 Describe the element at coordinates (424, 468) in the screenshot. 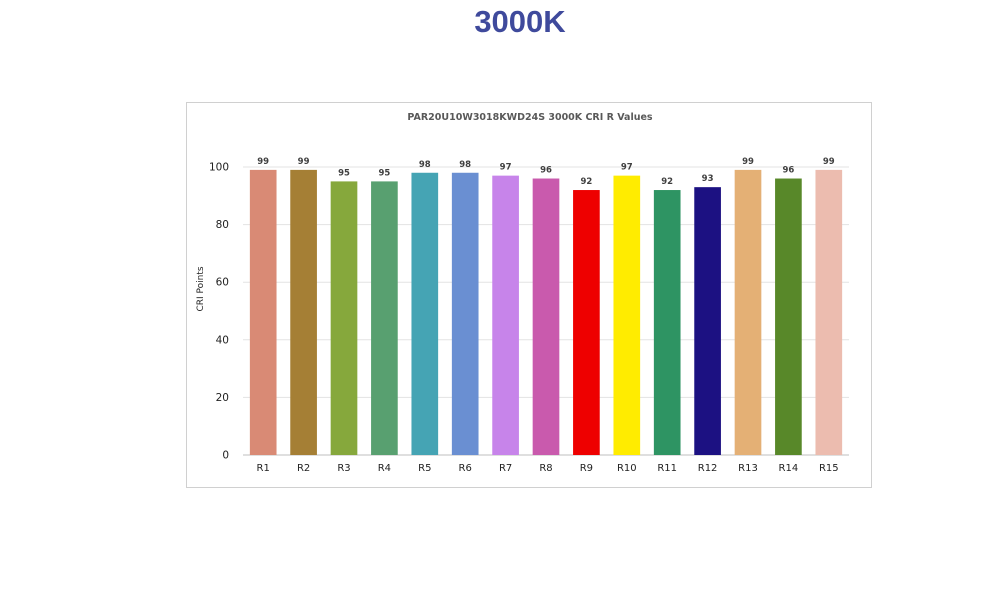

I see `x-tick-label: R5` at that location.